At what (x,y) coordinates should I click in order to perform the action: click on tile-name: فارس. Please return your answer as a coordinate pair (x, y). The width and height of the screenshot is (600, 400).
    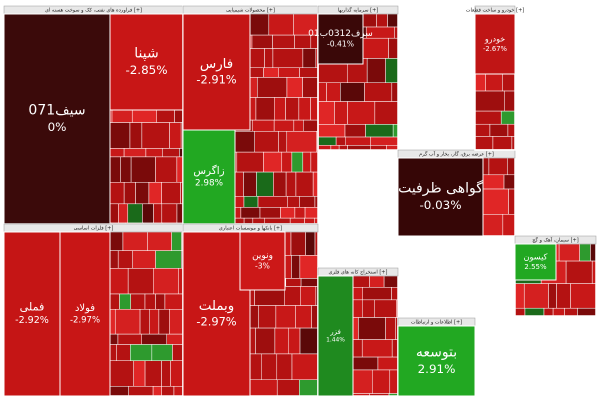
    Looking at the image, I should click on (216, 64).